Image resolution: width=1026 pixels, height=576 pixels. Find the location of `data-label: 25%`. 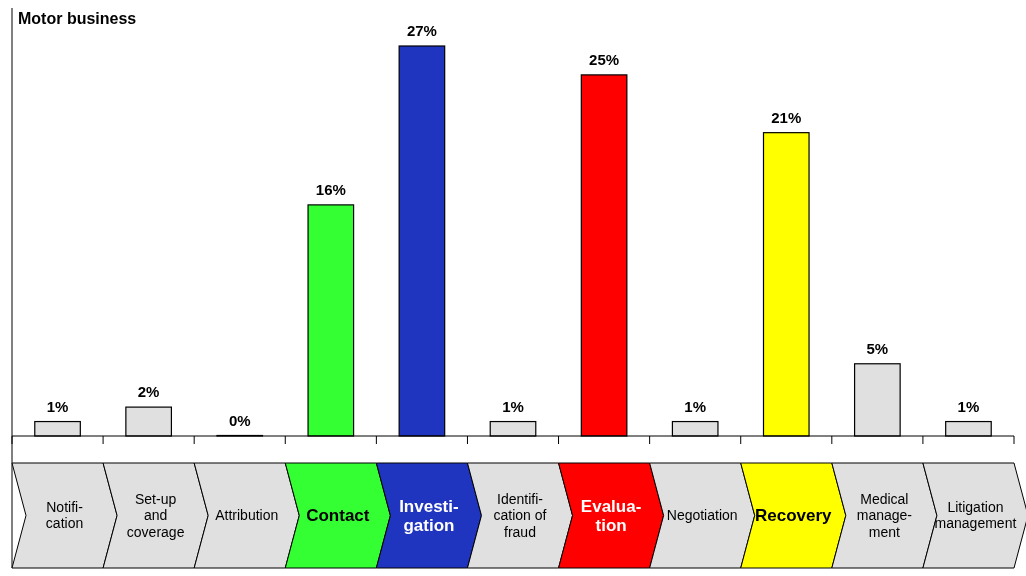

data-label: 25% is located at coordinates (604, 59).